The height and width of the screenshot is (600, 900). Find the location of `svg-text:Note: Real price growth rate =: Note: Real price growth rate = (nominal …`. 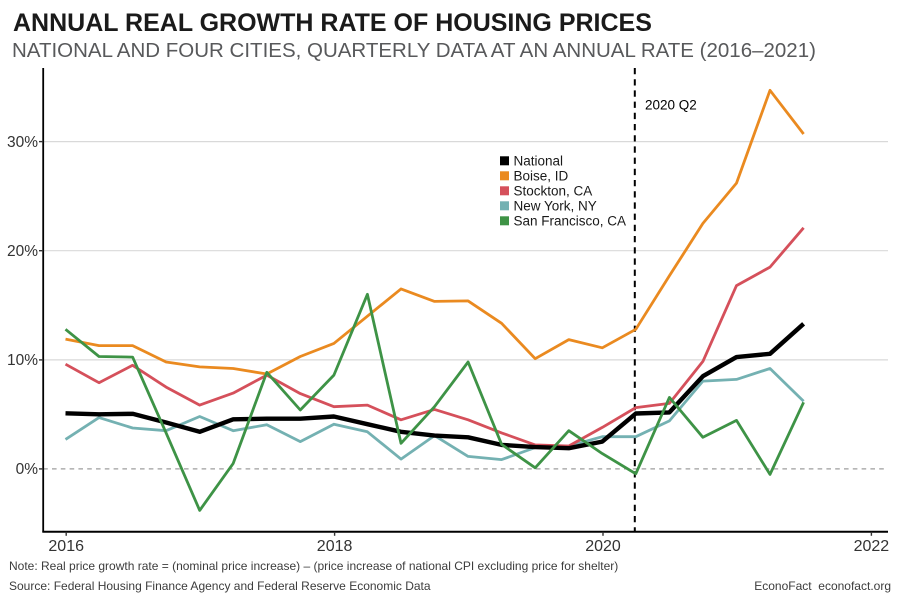

svg-text:Note: Real price growth rate =: Note: Real price growth rate = (nominal … is located at coordinates (313, 566).